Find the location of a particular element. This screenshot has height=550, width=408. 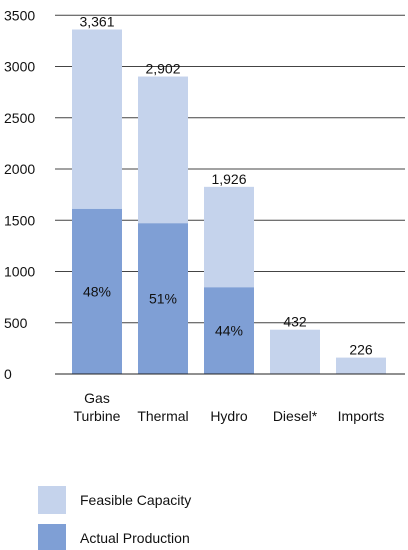

data-label-feasible: 432 is located at coordinates (295, 322).